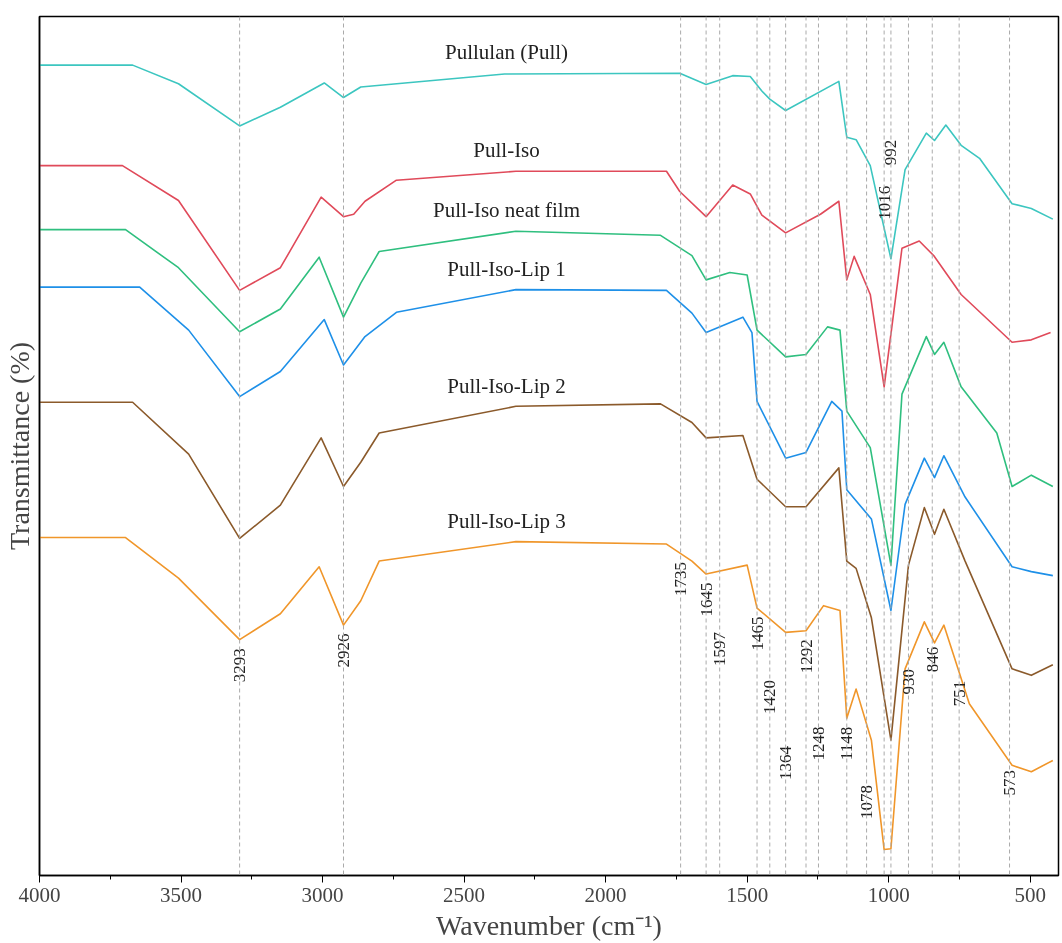  What do you see at coordinates (19, 446) in the screenshot?
I see `y-axis-title: Transmittance (%)` at bounding box center [19, 446].